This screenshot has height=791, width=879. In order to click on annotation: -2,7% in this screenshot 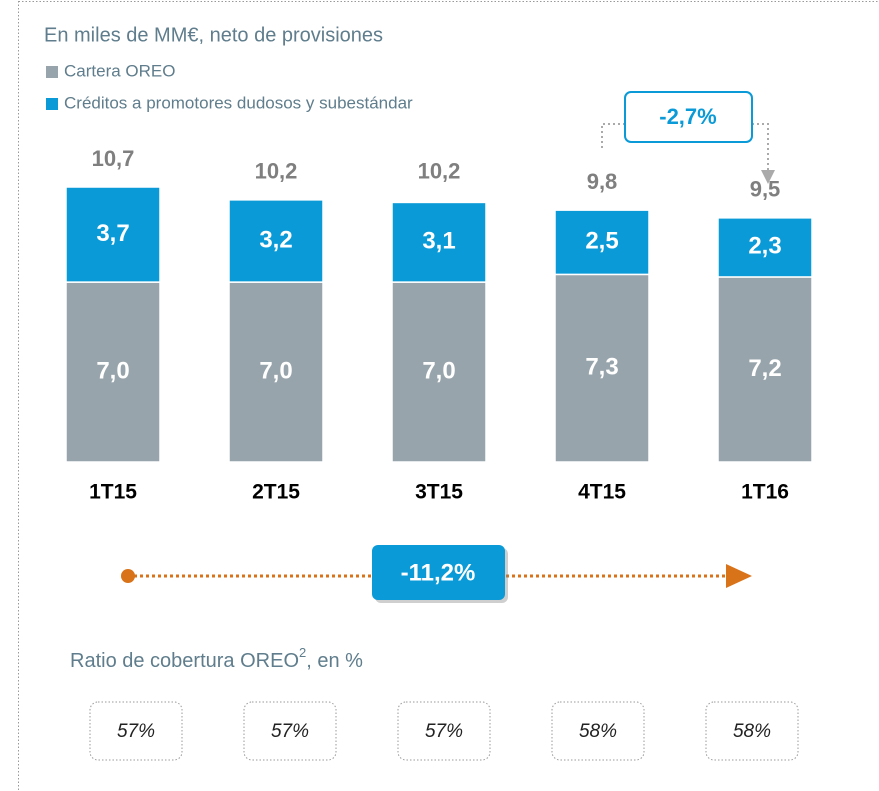, I will do `click(687, 116)`.